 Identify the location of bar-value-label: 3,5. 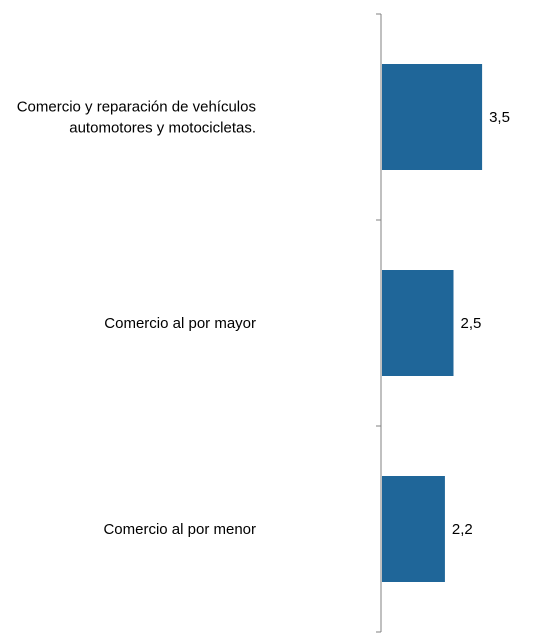
(499, 117).